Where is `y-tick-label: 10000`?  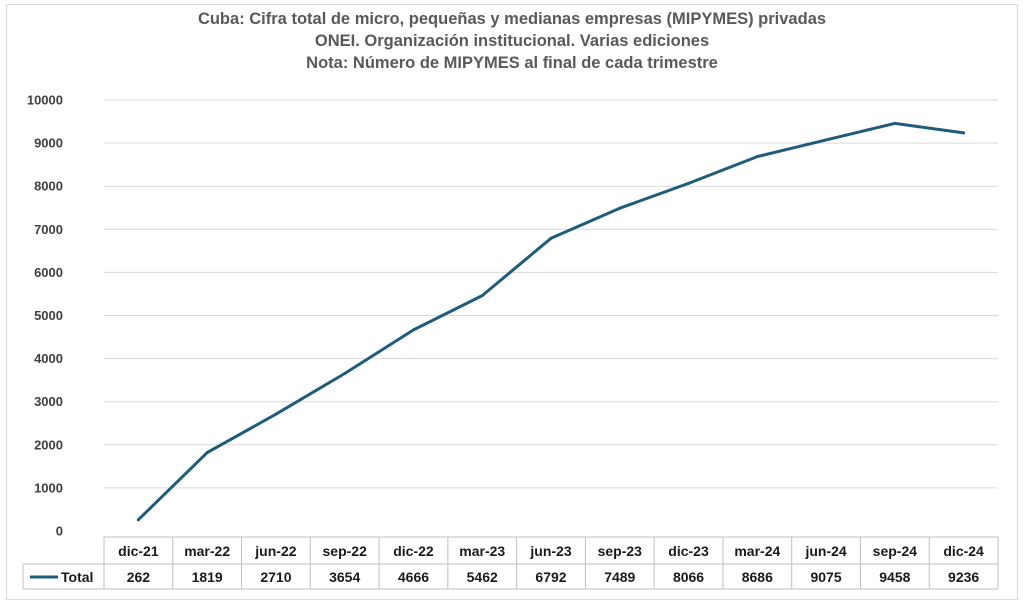
y-tick-label: 10000 is located at coordinates (45, 100).